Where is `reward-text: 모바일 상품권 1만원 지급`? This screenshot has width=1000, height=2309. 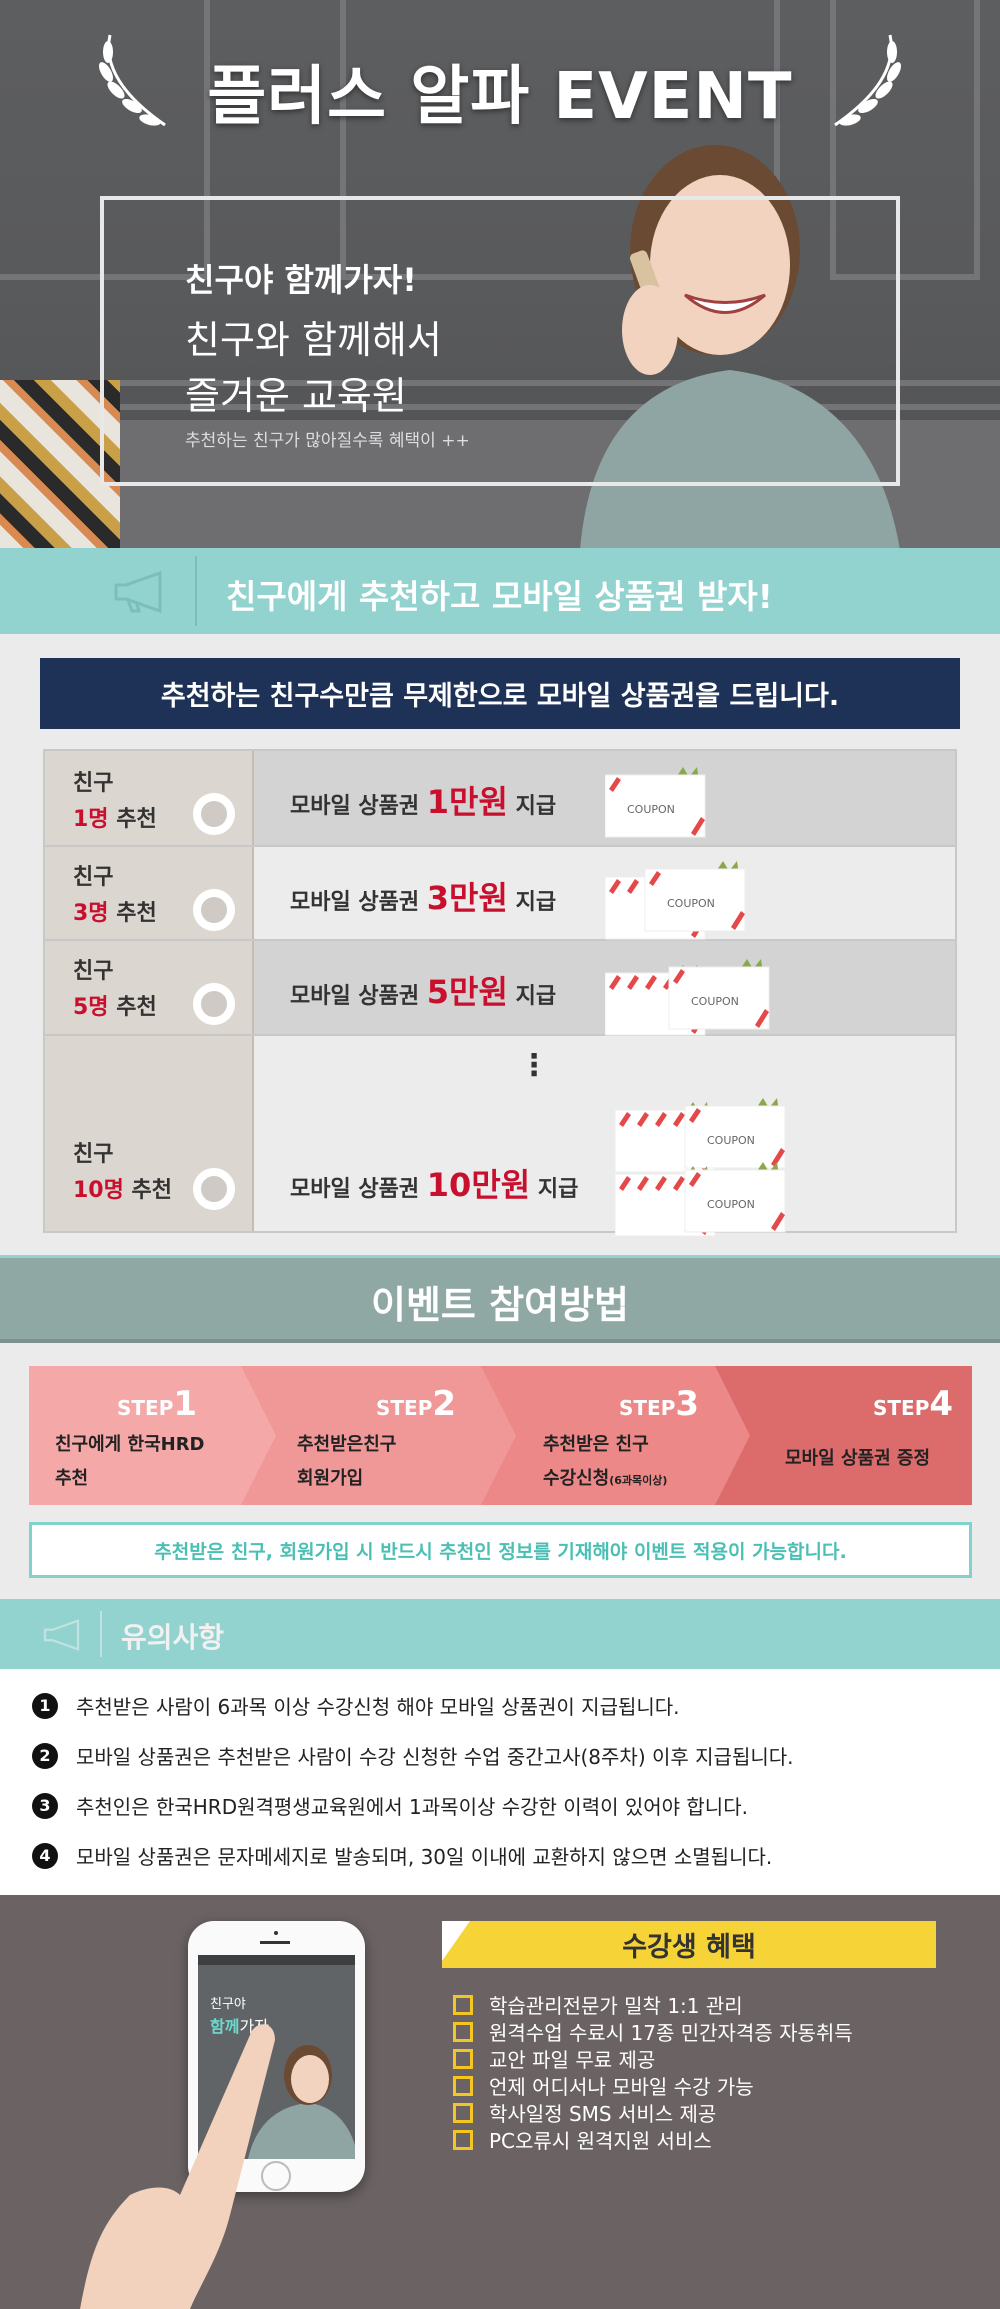 reward-text: 모바일 상품권 1만원 지급 is located at coordinates (423, 800).